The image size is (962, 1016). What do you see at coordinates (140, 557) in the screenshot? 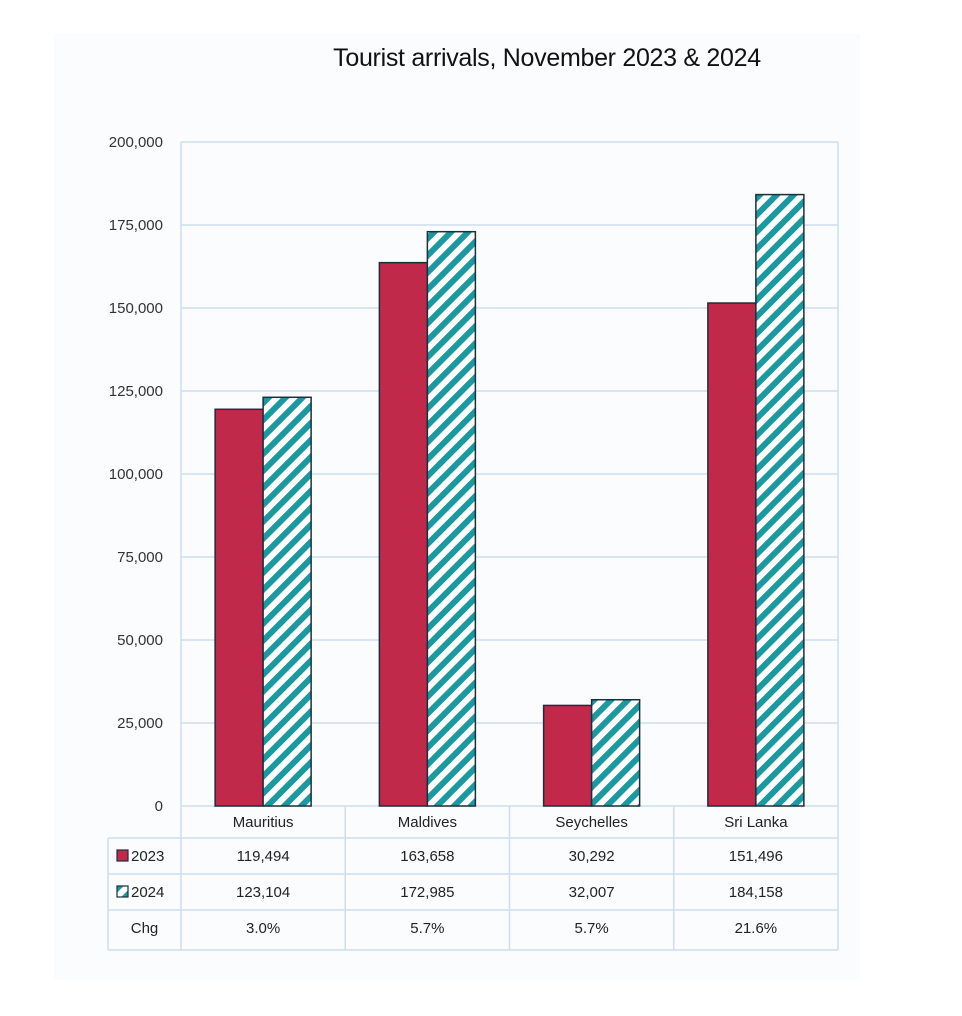
I see `y-tick-label: 75,000` at bounding box center [140, 557].